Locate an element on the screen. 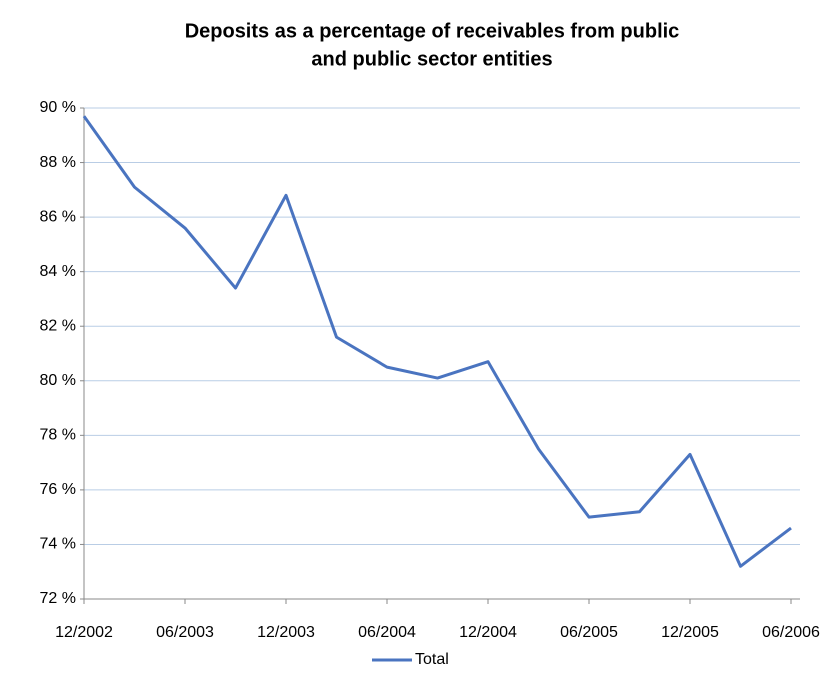  x-tick-label: 12/2005 is located at coordinates (690, 632).